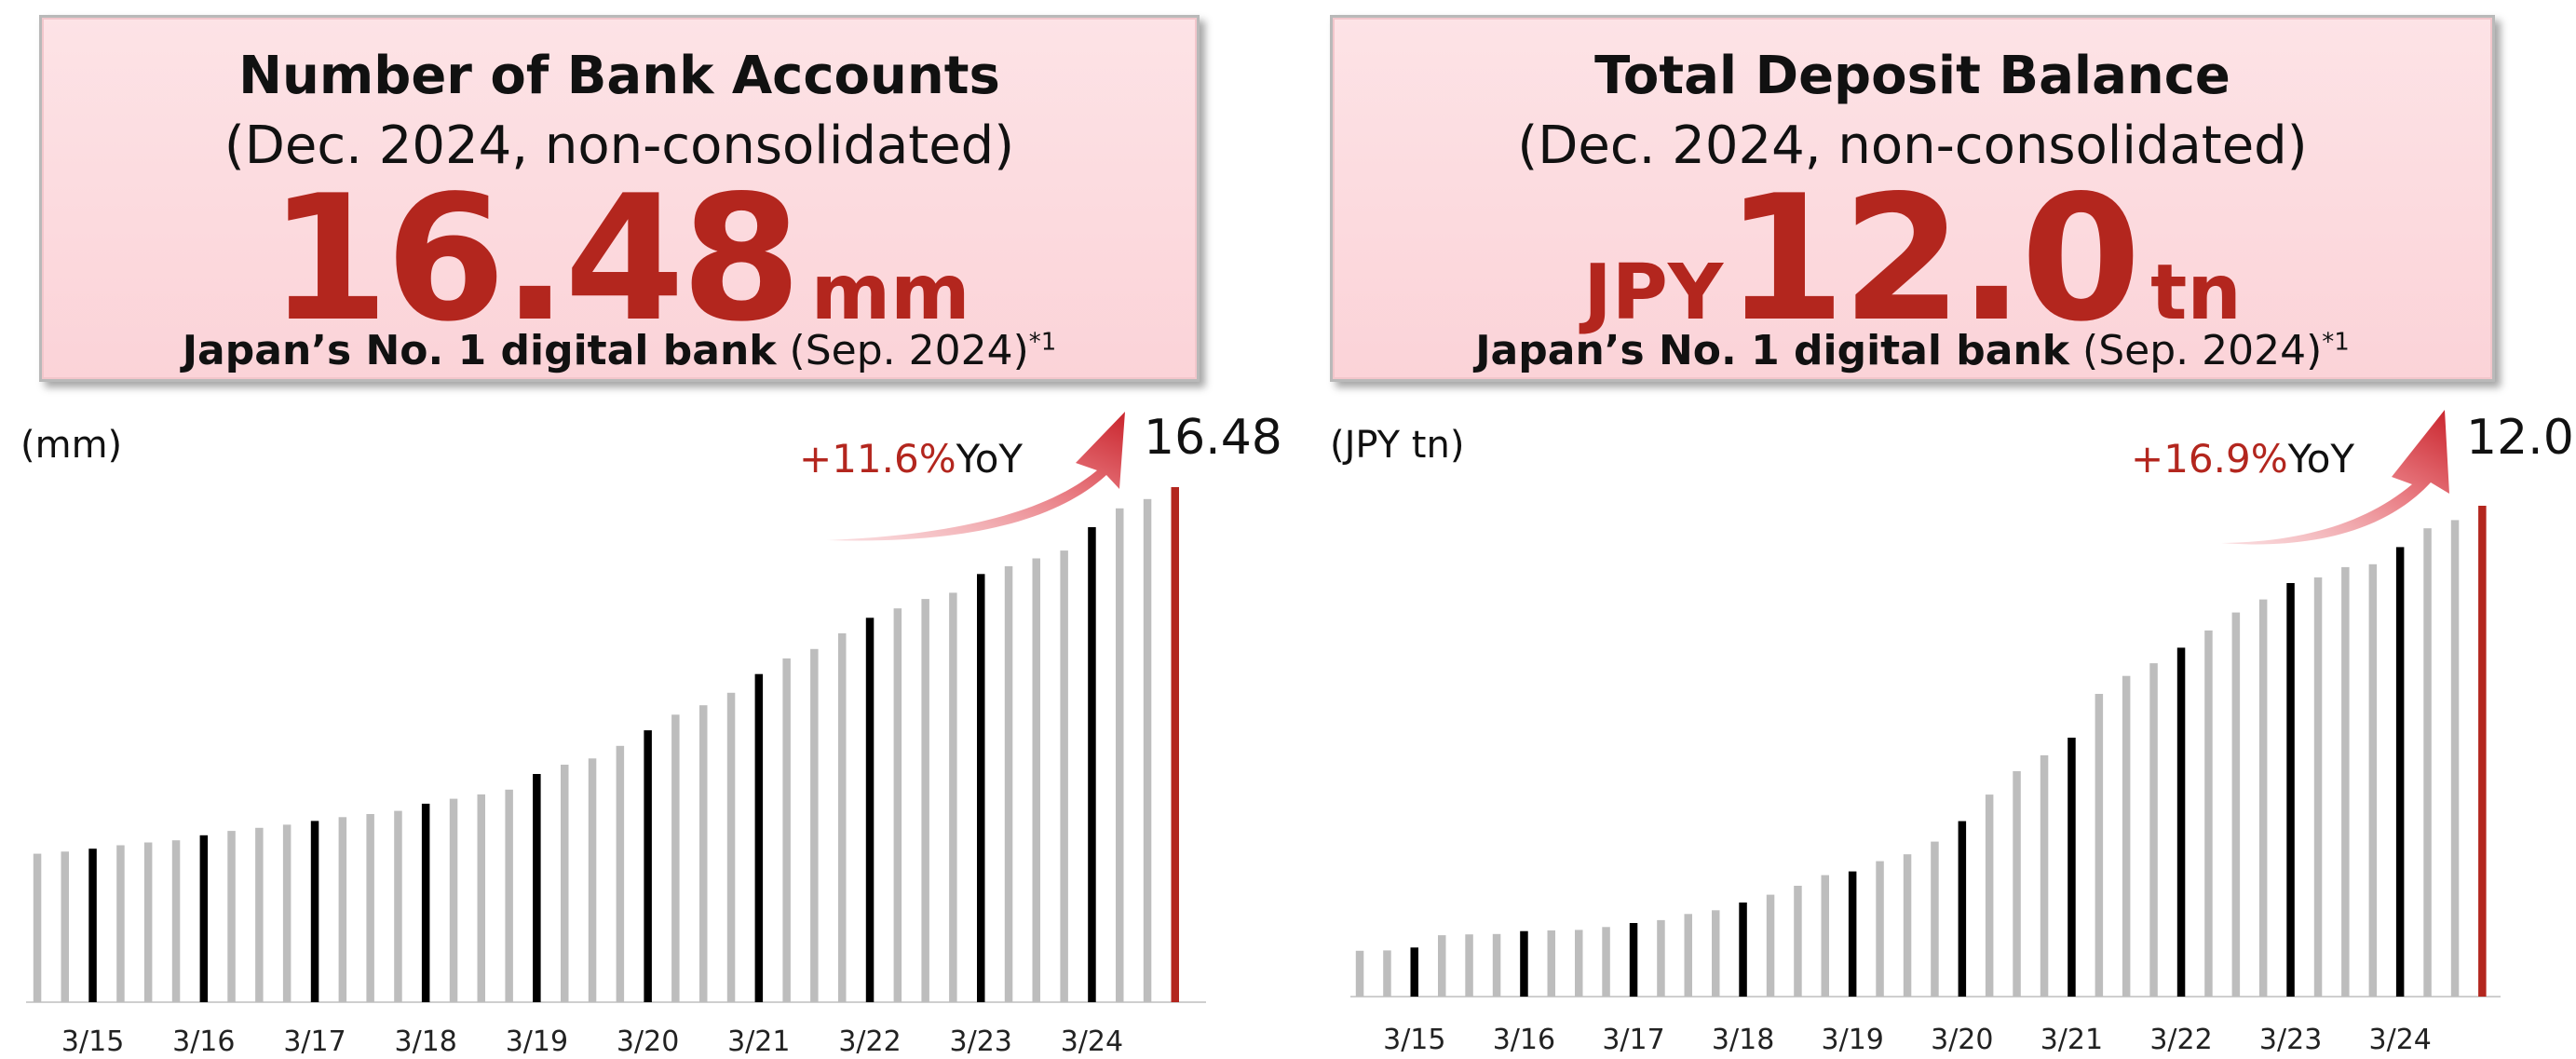 The image size is (2576, 1059). I want to click on deposits-x-tick-label: 3/21, so click(2071, 1040).